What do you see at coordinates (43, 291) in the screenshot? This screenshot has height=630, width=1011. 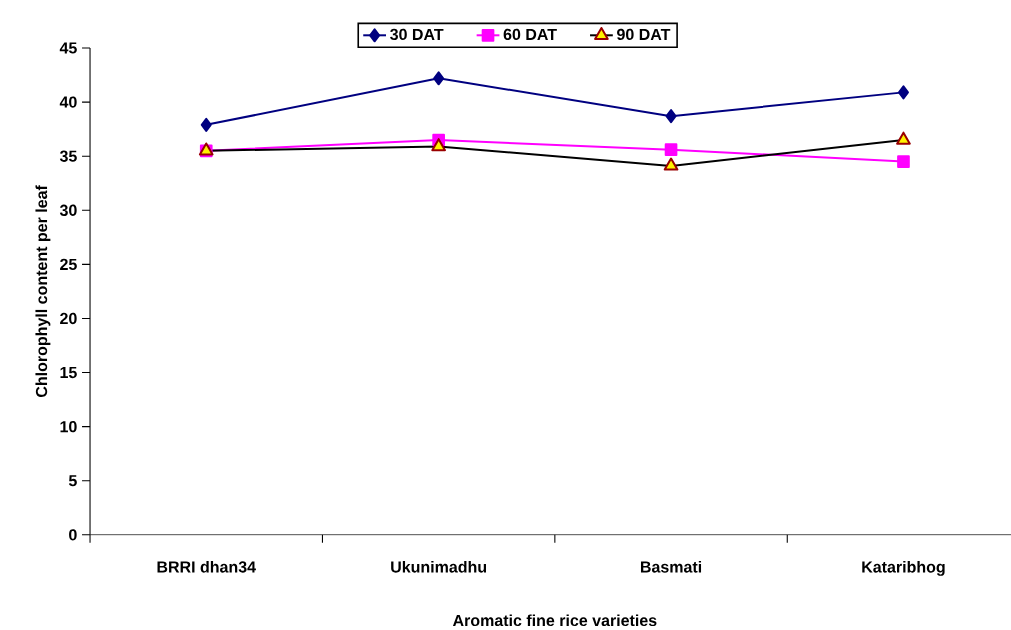 I see `y-axis-title: Chlorophyll content per leaf` at bounding box center [43, 291].